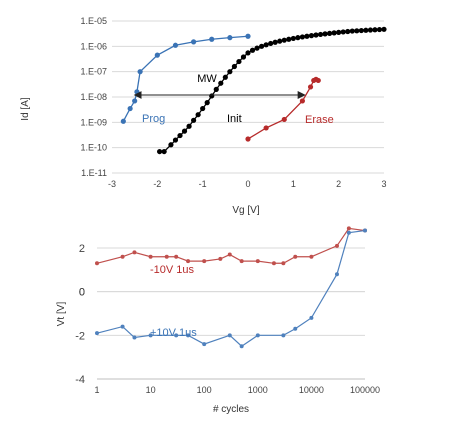  I want to click on vt-cycles-x-tick-label: 100000, so click(365, 390).